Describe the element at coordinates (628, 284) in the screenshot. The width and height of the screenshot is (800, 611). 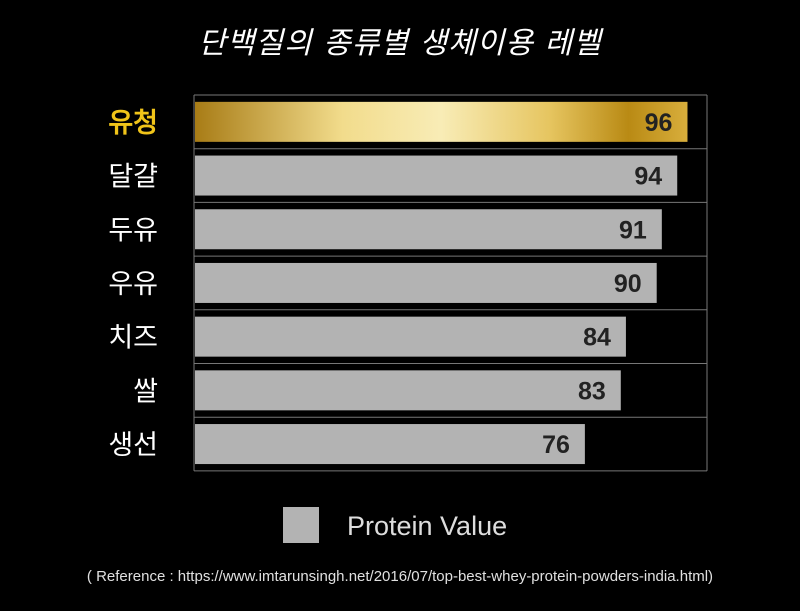
I see `value-label: 90` at that location.